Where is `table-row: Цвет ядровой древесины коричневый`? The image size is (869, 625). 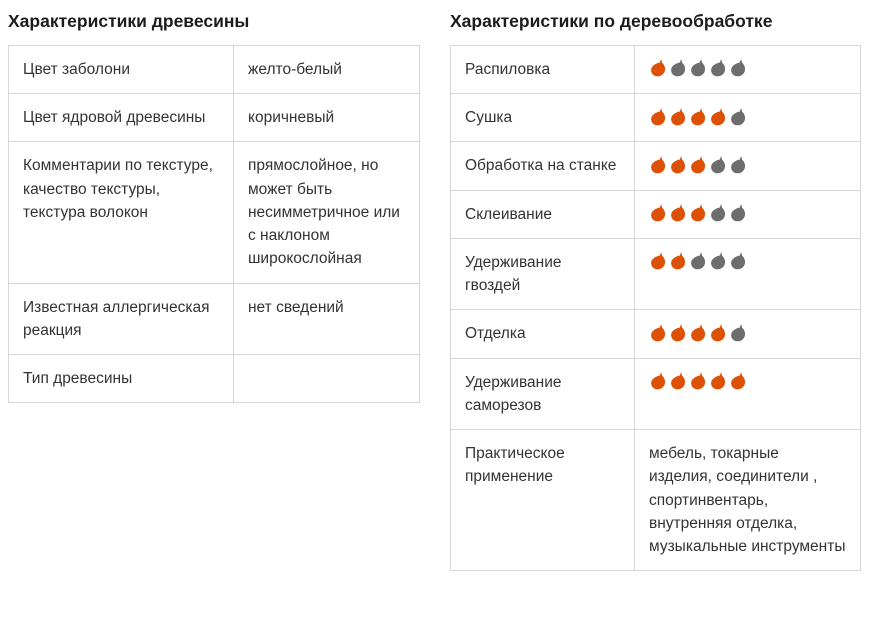 table-row: Цвет ядровой древесины коричневый is located at coordinates (214, 117).